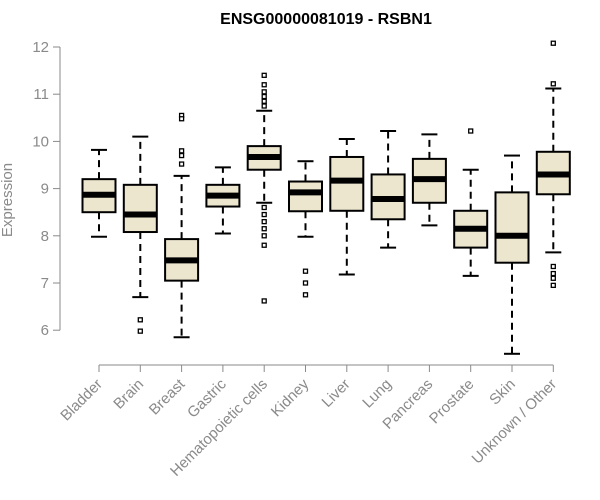  I want to click on x-tick-label: Kidney, so click(290, 397).